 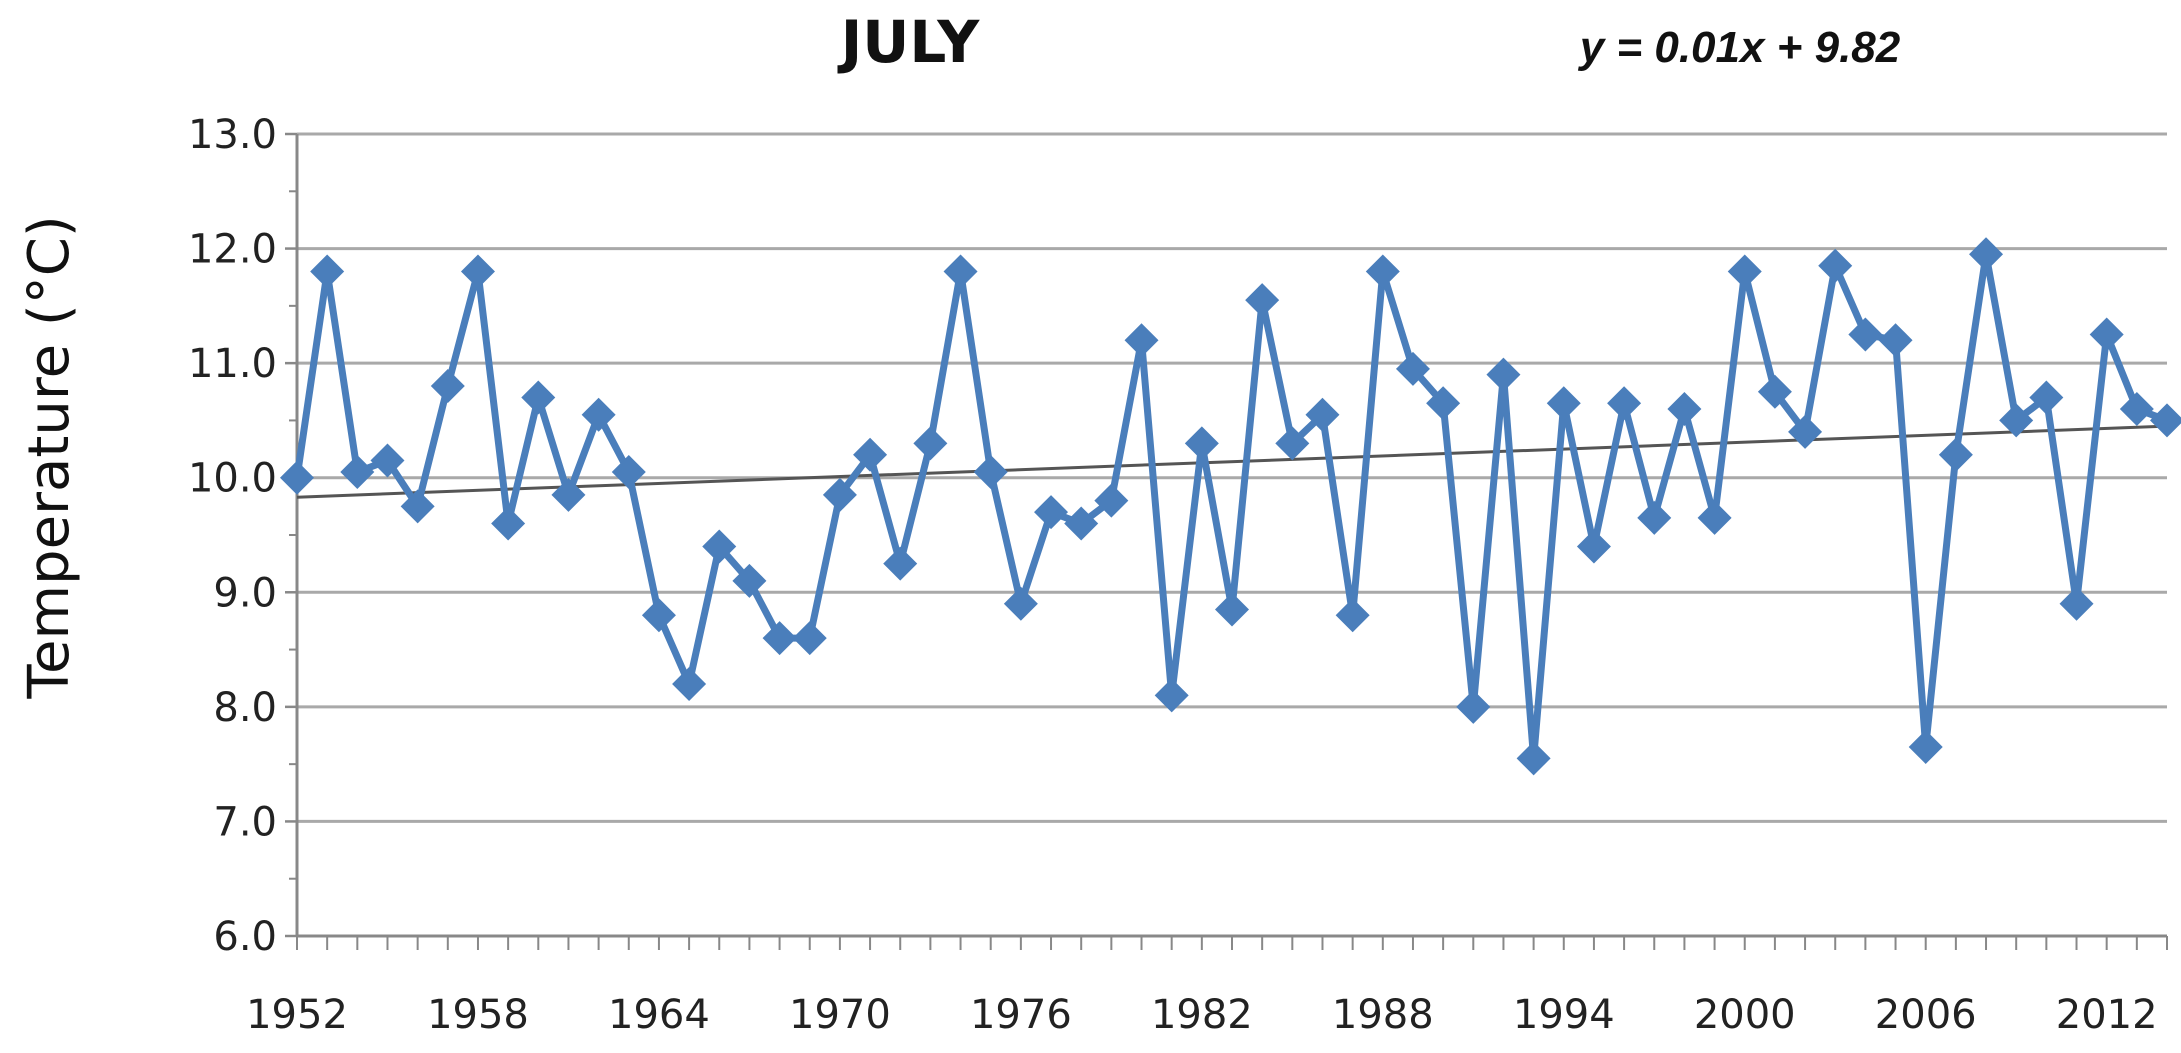 What do you see at coordinates (232, 250) in the screenshot?
I see `y-tick-label: 12.0` at bounding box center [232, 250].